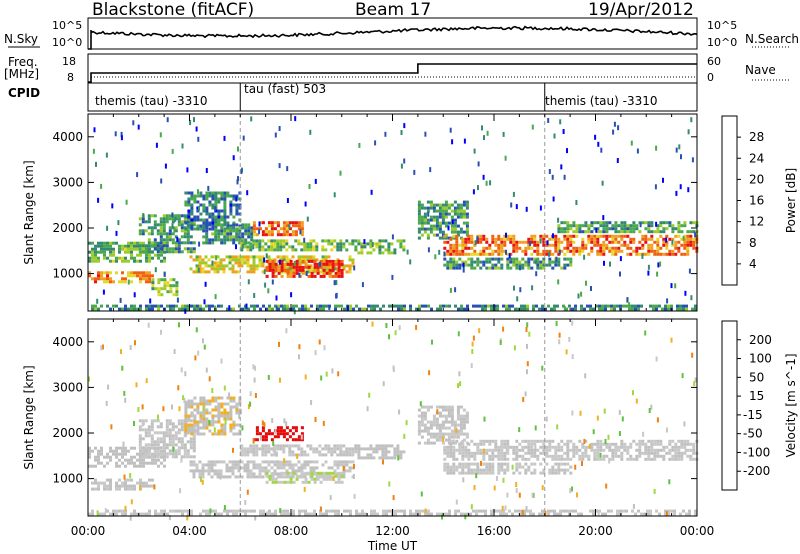 The width and height of the screenshot is (800, 554). I want to click on freq-tick-bottom: 8, so click(70, 77).